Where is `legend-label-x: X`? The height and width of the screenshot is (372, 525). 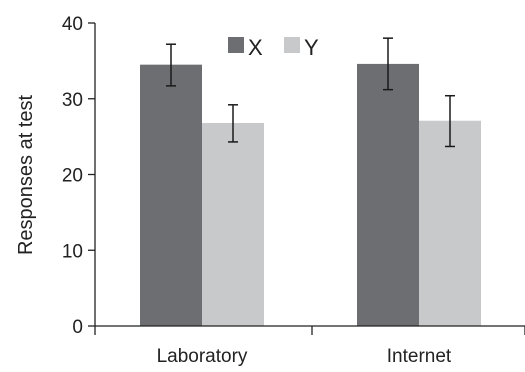
legend-label-x: X is located at coordinates (255, 47).